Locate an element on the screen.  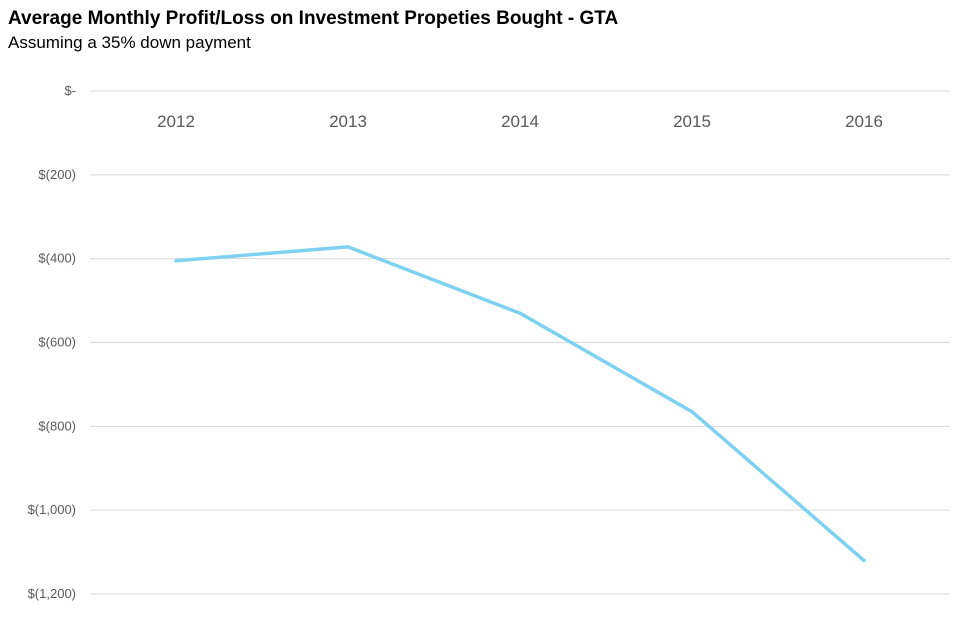
y-tick-label: $(400) is located at coordinates (57, 258).